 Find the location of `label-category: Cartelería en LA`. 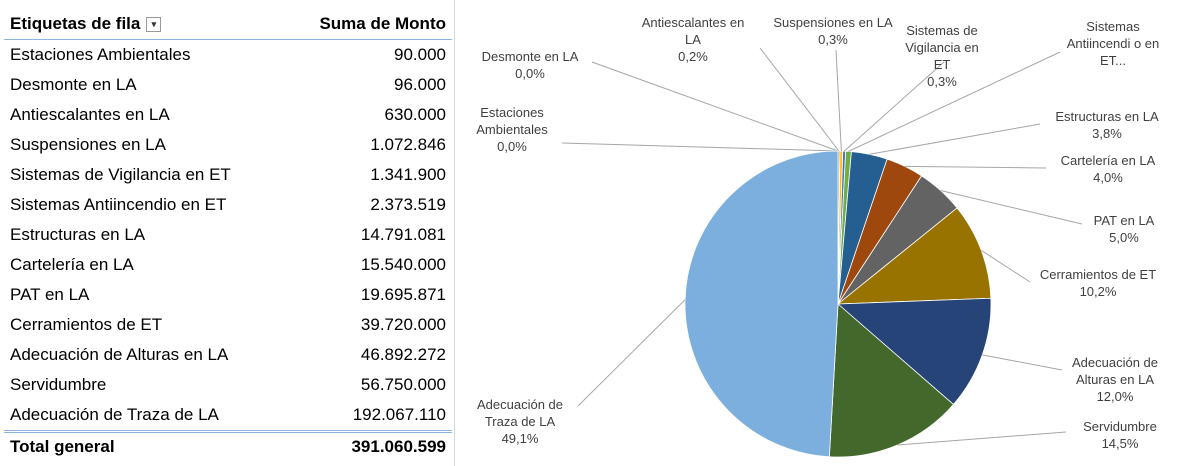

label-category: Cartelería en LA is located at coordinates (1108, 160).